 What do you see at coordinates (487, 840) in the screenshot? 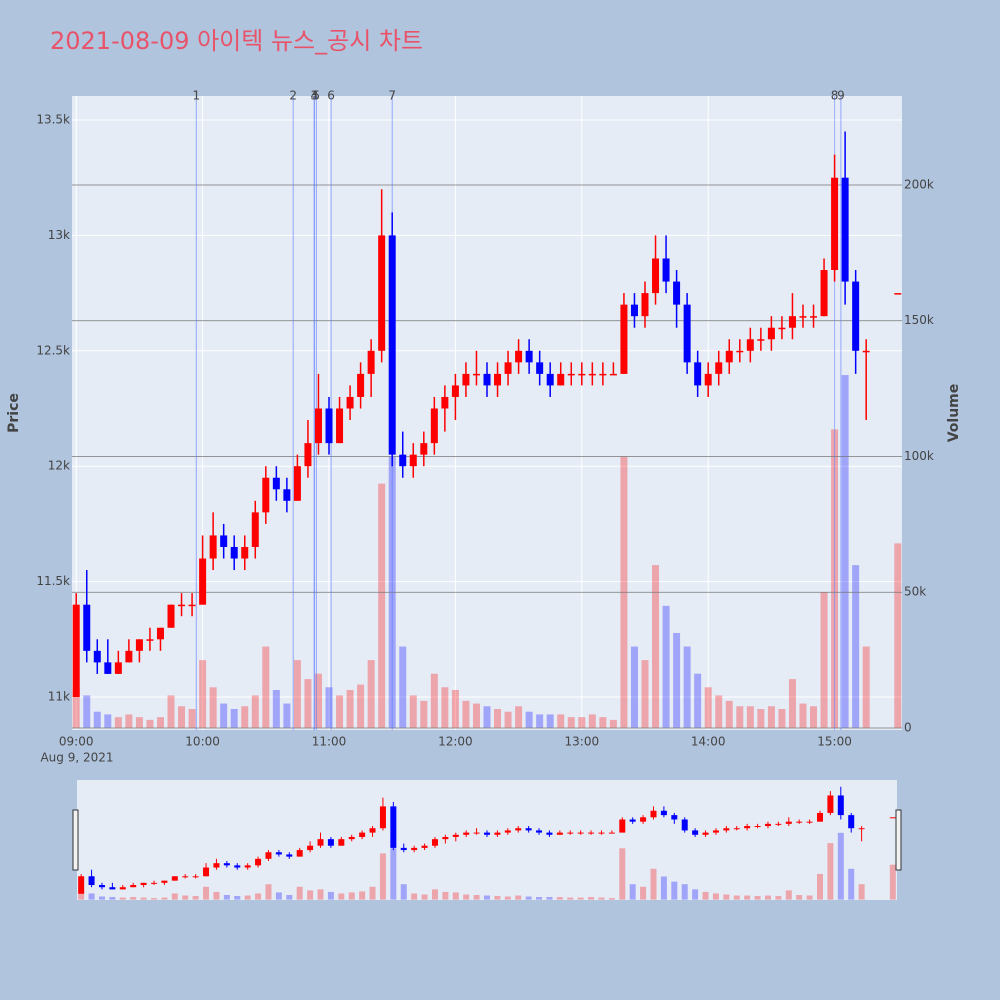
I see `rangeslider` at bounding box center [487, 840].